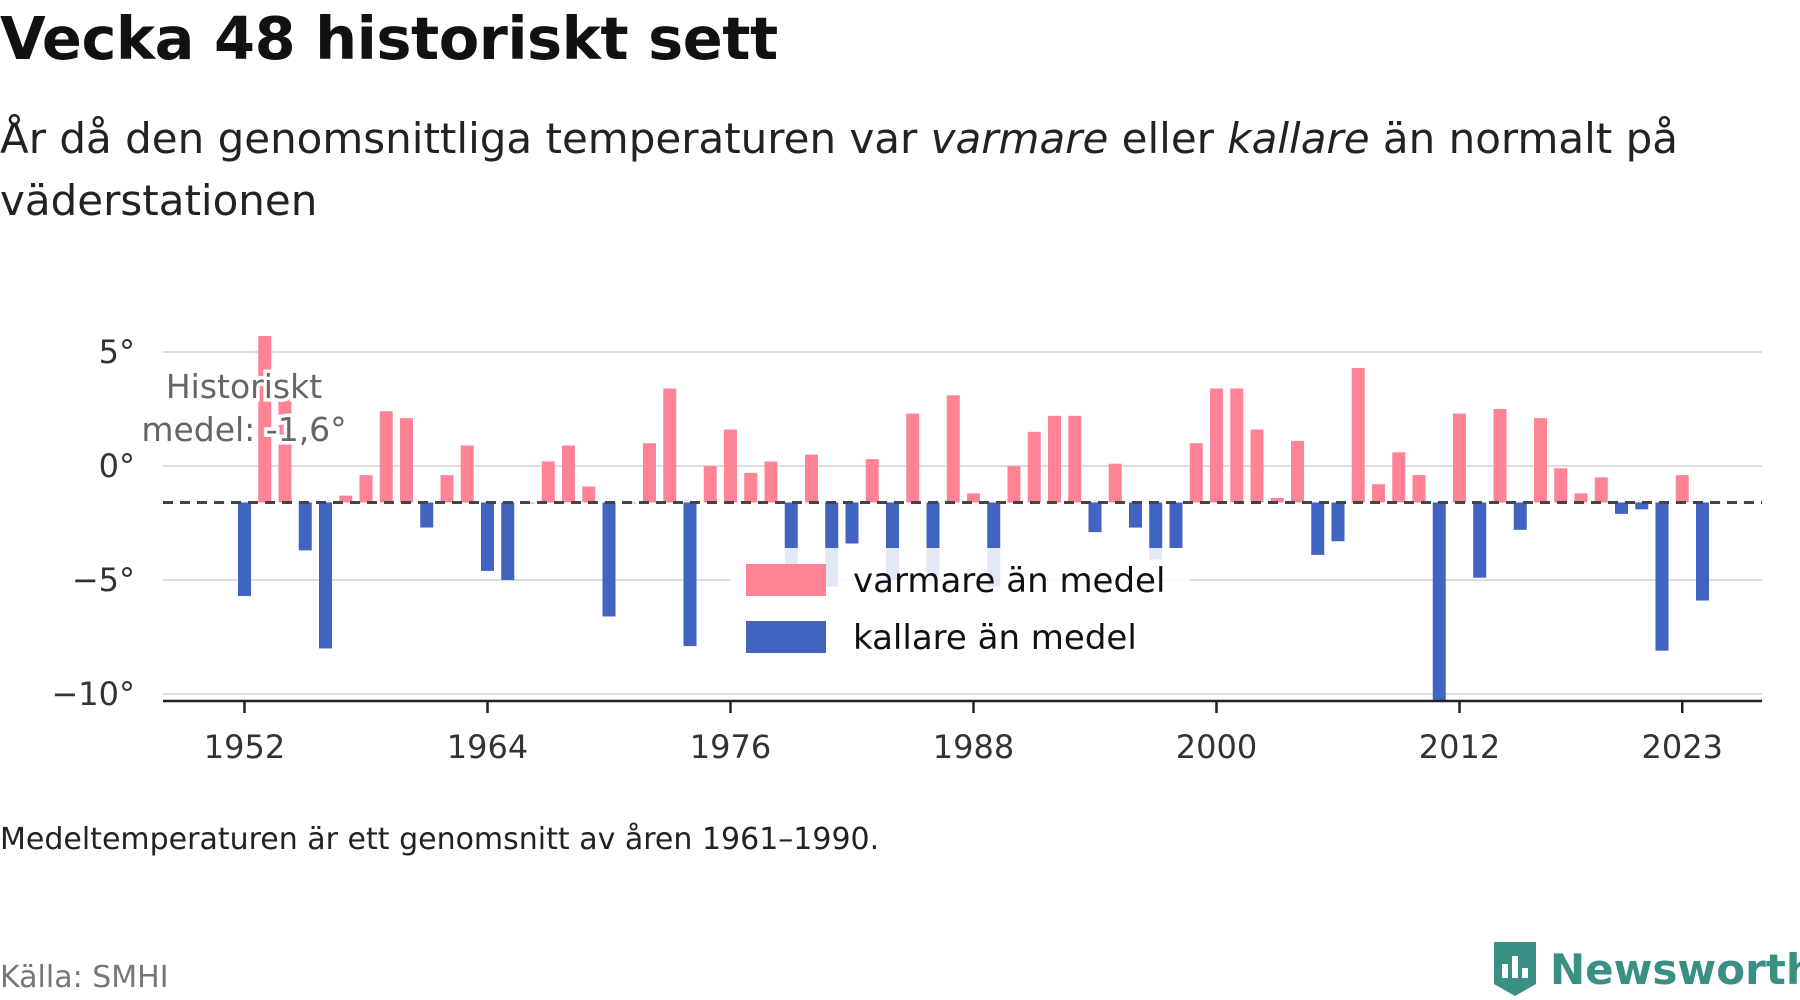 The image size is (1800, 1000). What do you see at coordinates (1675, 969) in the screenshot?
I see `brand-name: Newsworthy` at bounding box center [1675, 969].